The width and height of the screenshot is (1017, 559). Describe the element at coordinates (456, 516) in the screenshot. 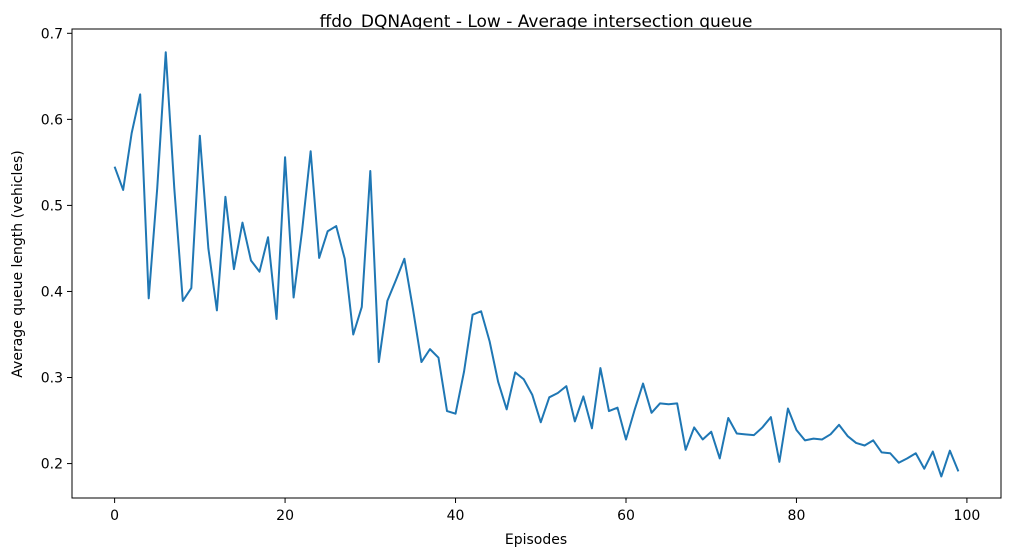

I see `x-tick-label: 40` at that location.